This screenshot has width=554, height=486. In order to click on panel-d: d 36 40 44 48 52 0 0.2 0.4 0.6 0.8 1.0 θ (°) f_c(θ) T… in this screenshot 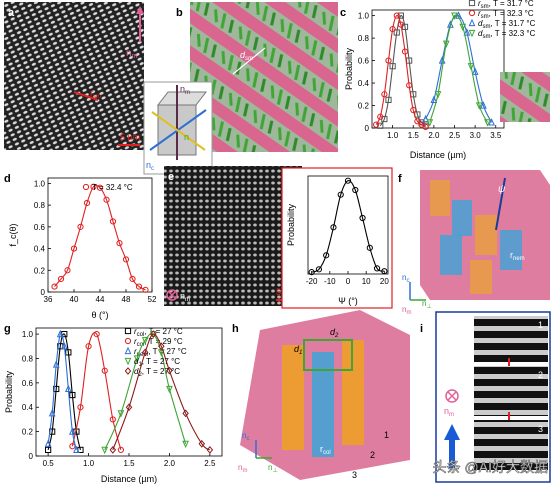, I will do `click(80, 246)`.